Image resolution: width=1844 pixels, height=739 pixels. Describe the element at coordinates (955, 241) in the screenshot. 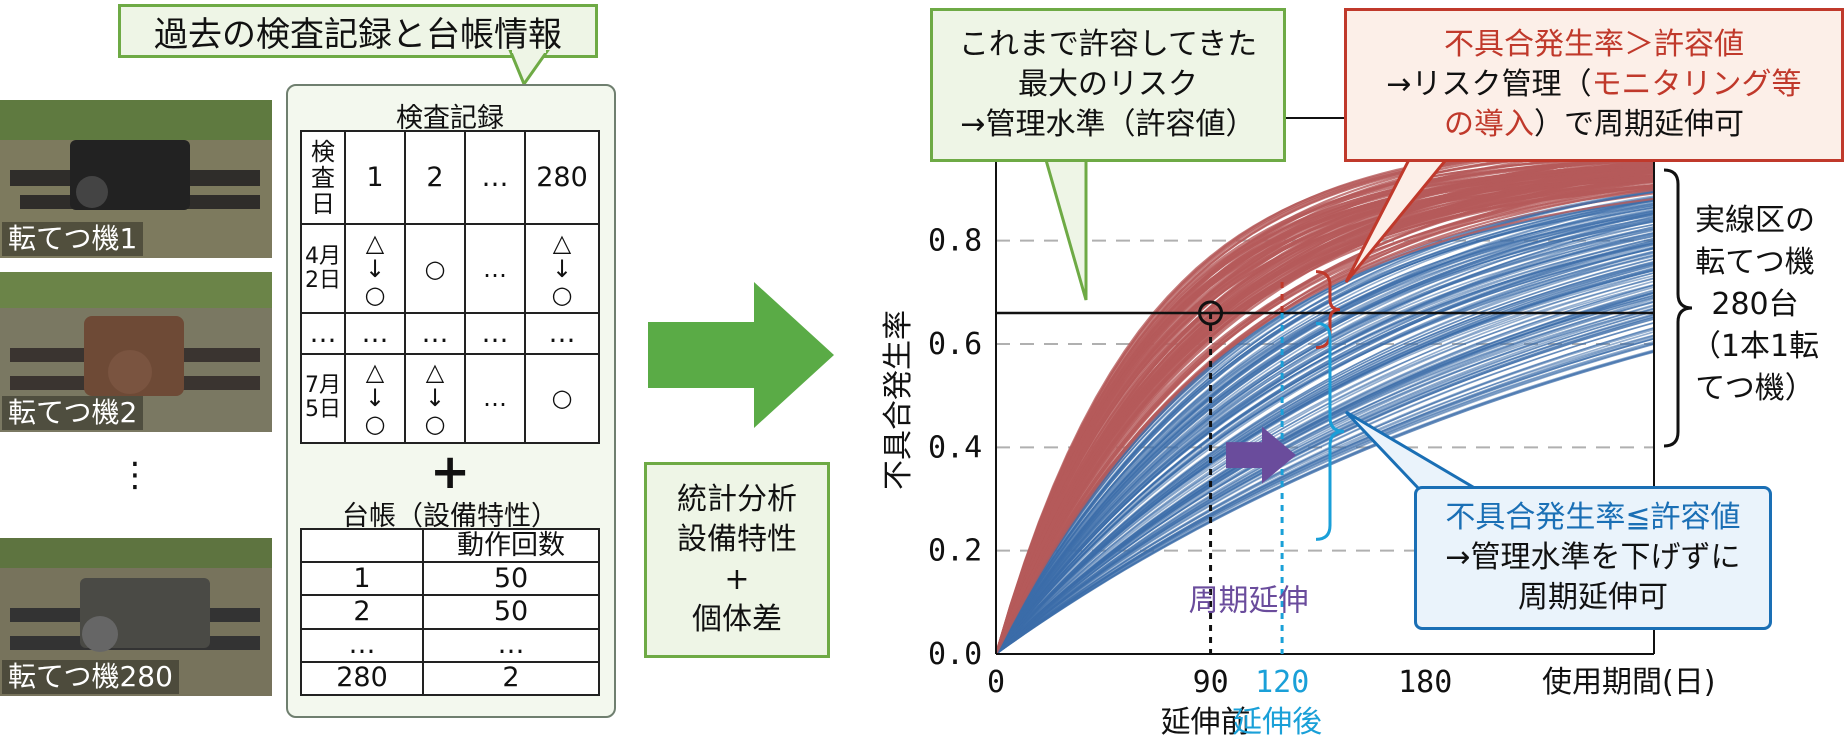

I see `y-tick-label: 0.8` at that location.